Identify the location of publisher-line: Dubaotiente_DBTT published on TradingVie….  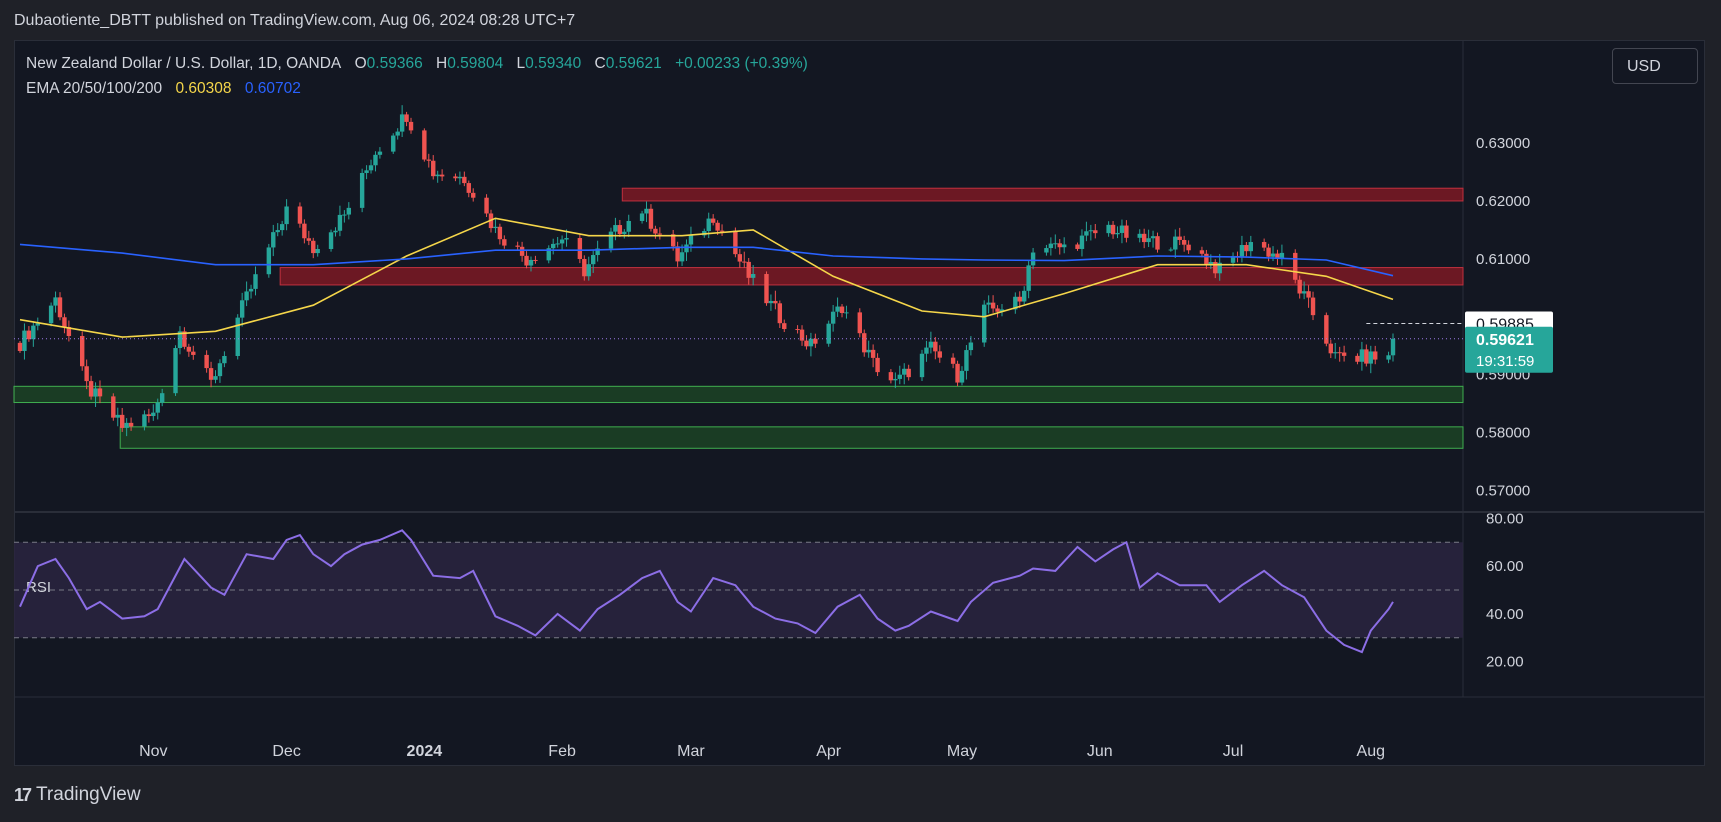
(295, 20).